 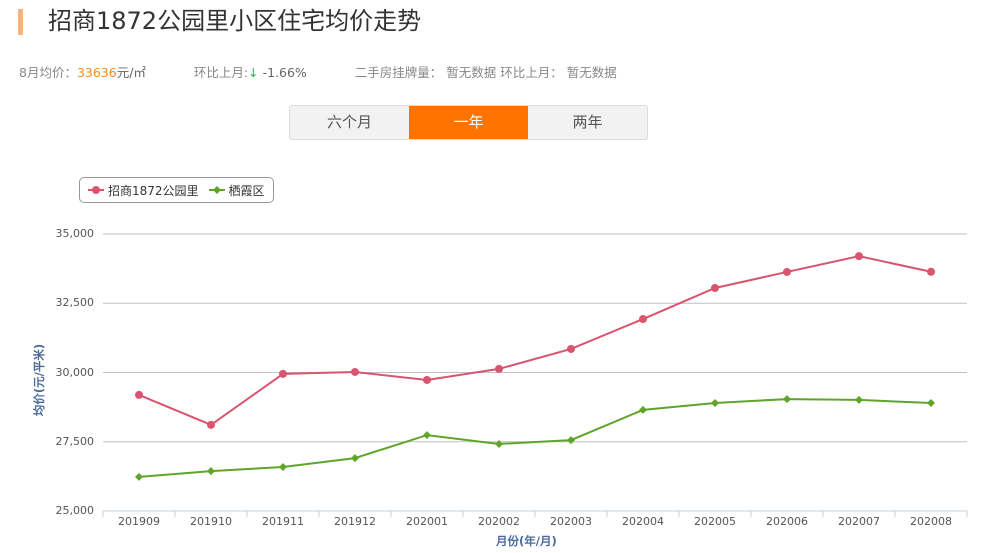 What do you see at coordinates (75, 303) in the screenshot?
I see `y-tick-label: 32,500` at bounding box center [75, 303].